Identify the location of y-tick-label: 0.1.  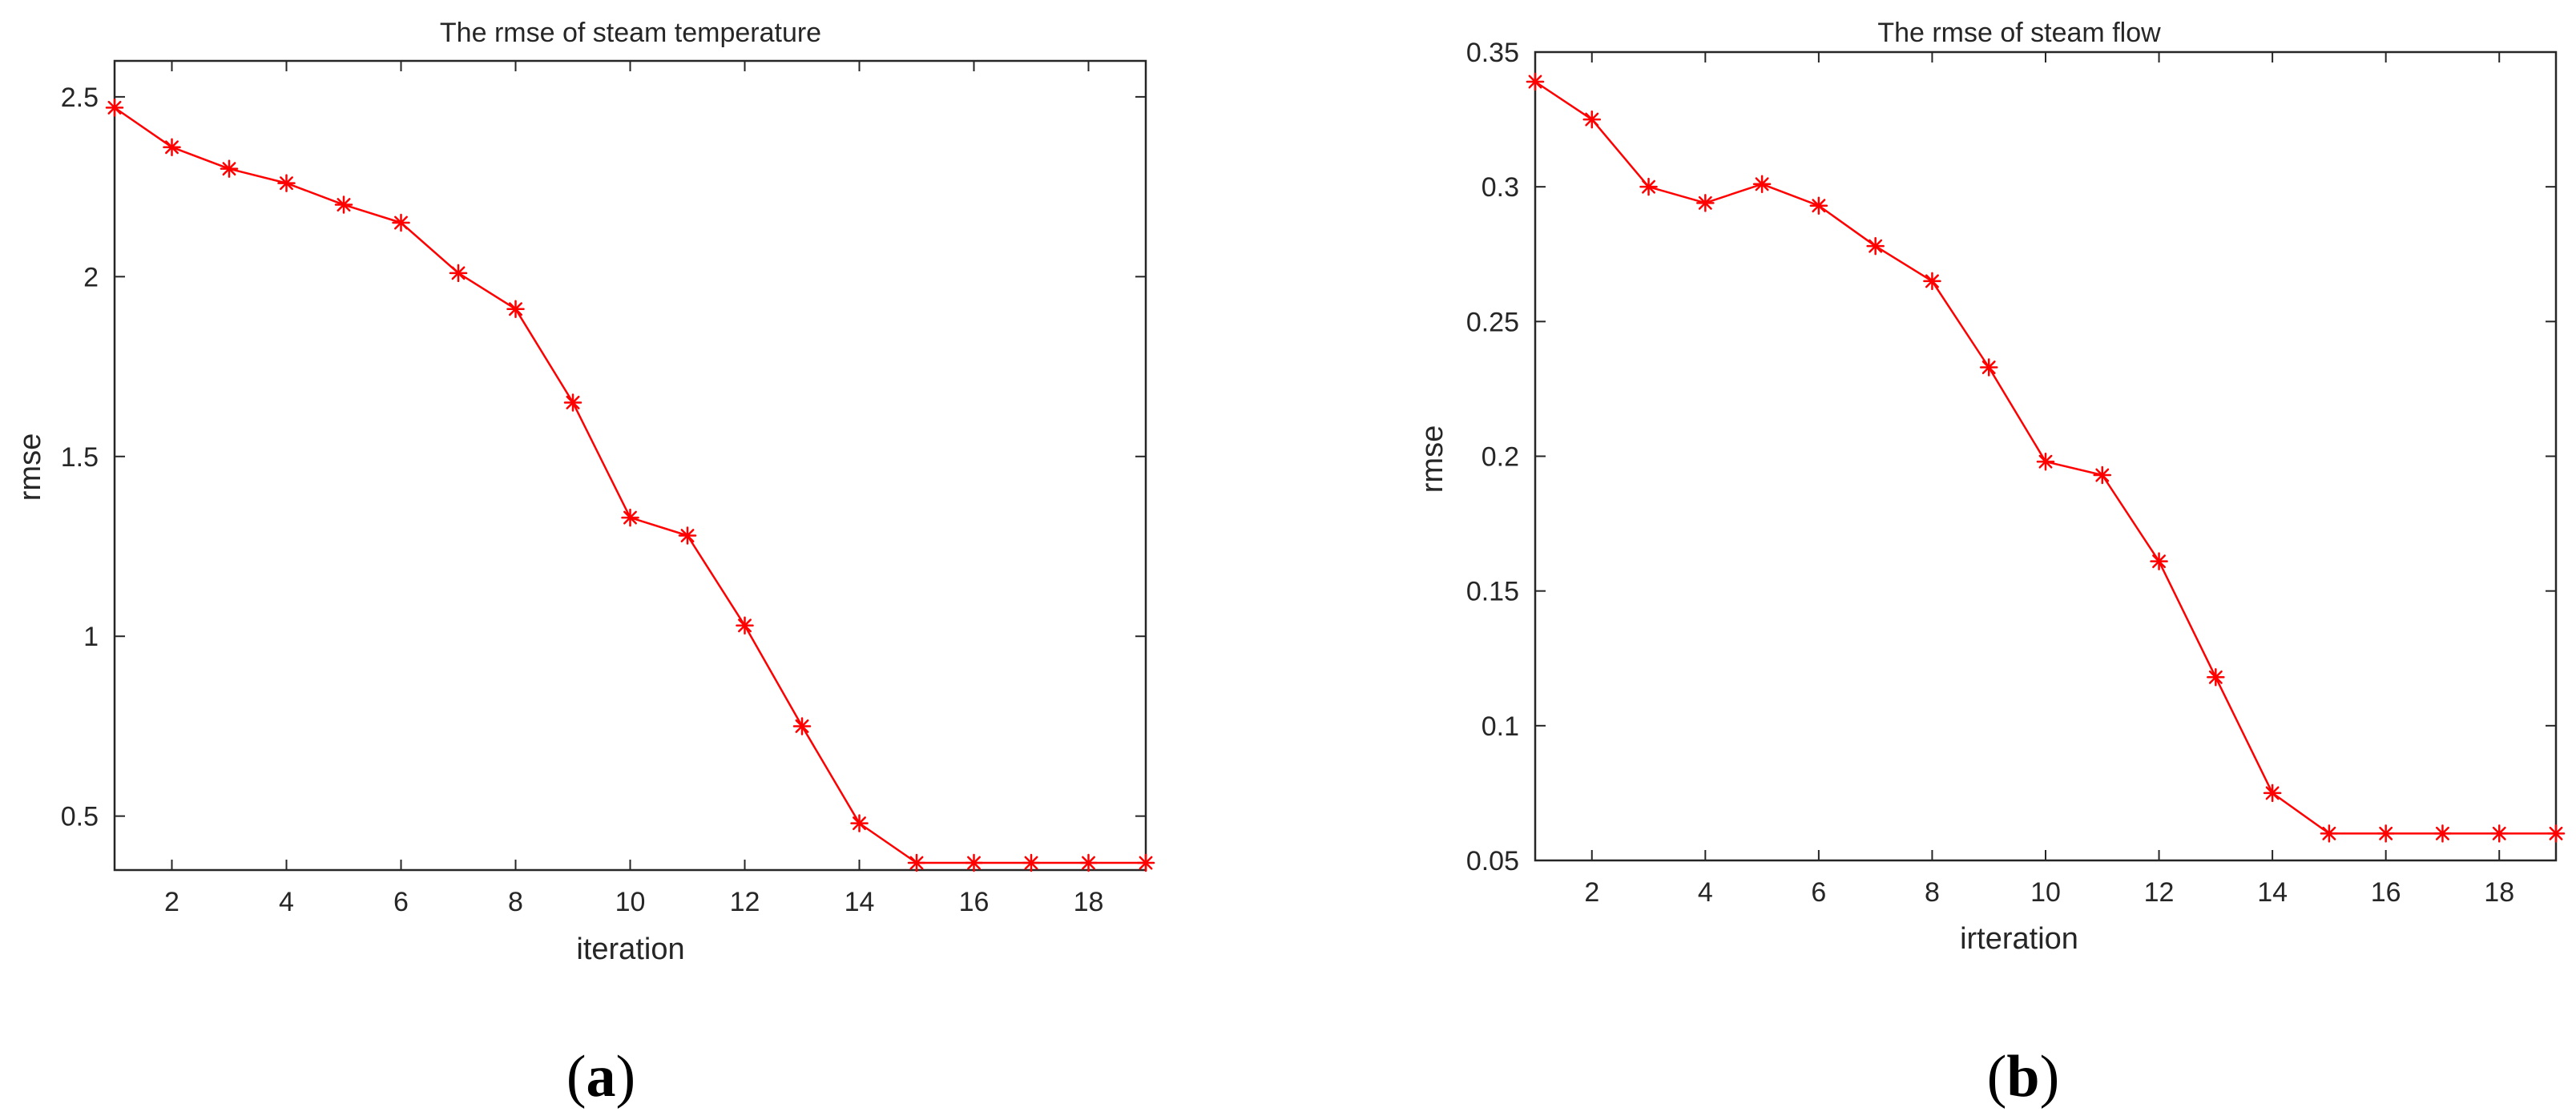
(1500, 726).